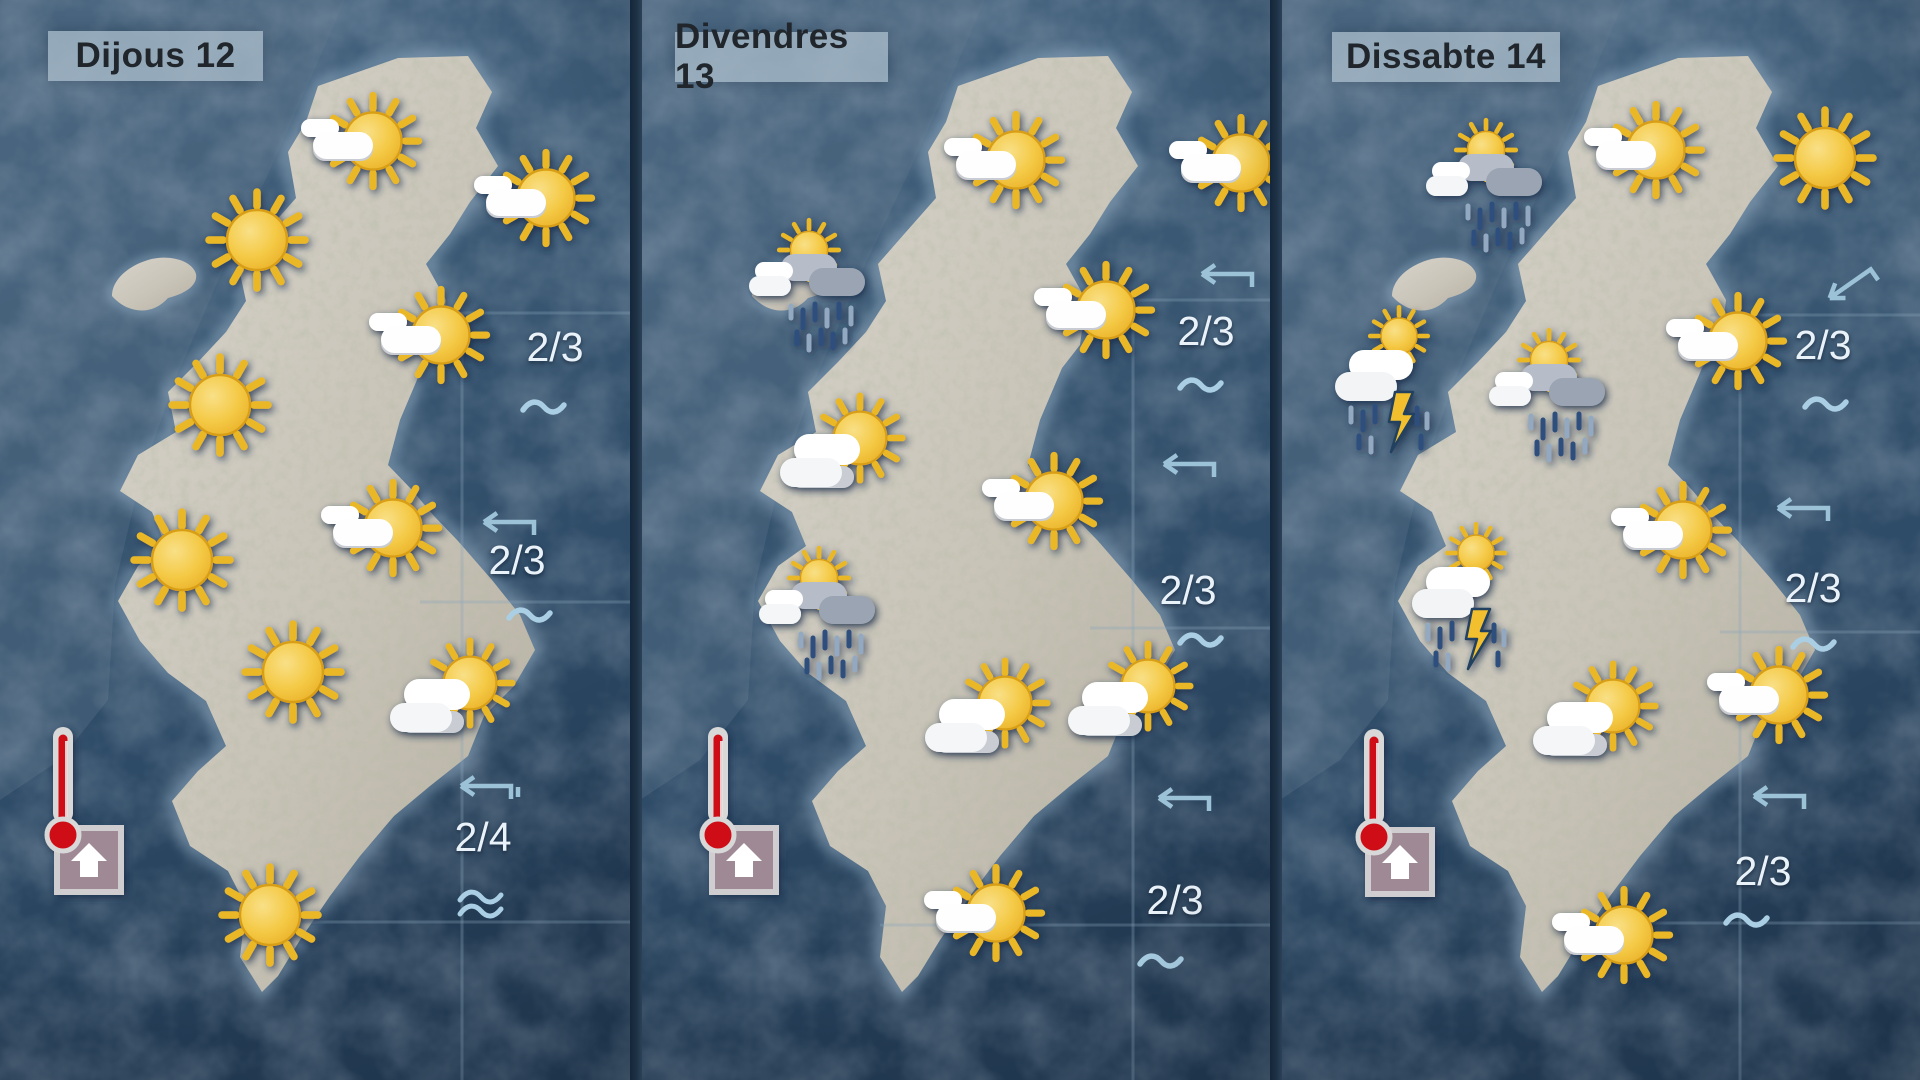  Describe the element at coordinates (762, 56) in the screenshot. I see `day-label-text: Divendres 13` at that location.